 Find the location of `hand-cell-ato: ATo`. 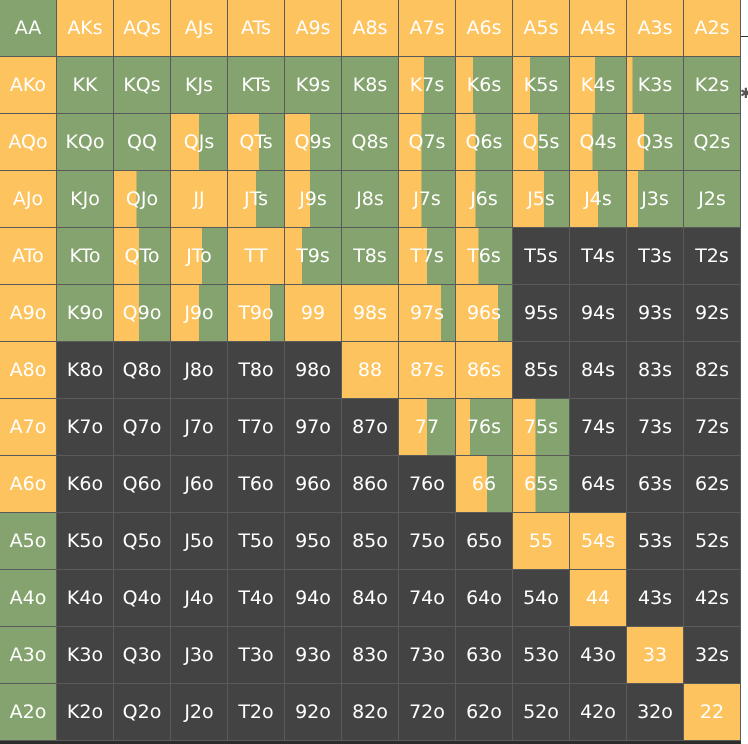

hand-cell-ato: ATo is located at coordinates (28, 256).